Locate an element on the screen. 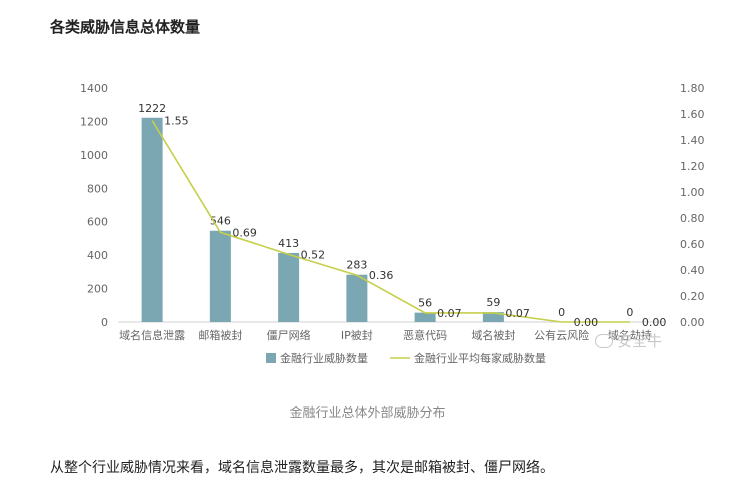 The width and height of the screenshot is (735, 488). y-left-tick-label: 800 is located at coordinates (97, 188).